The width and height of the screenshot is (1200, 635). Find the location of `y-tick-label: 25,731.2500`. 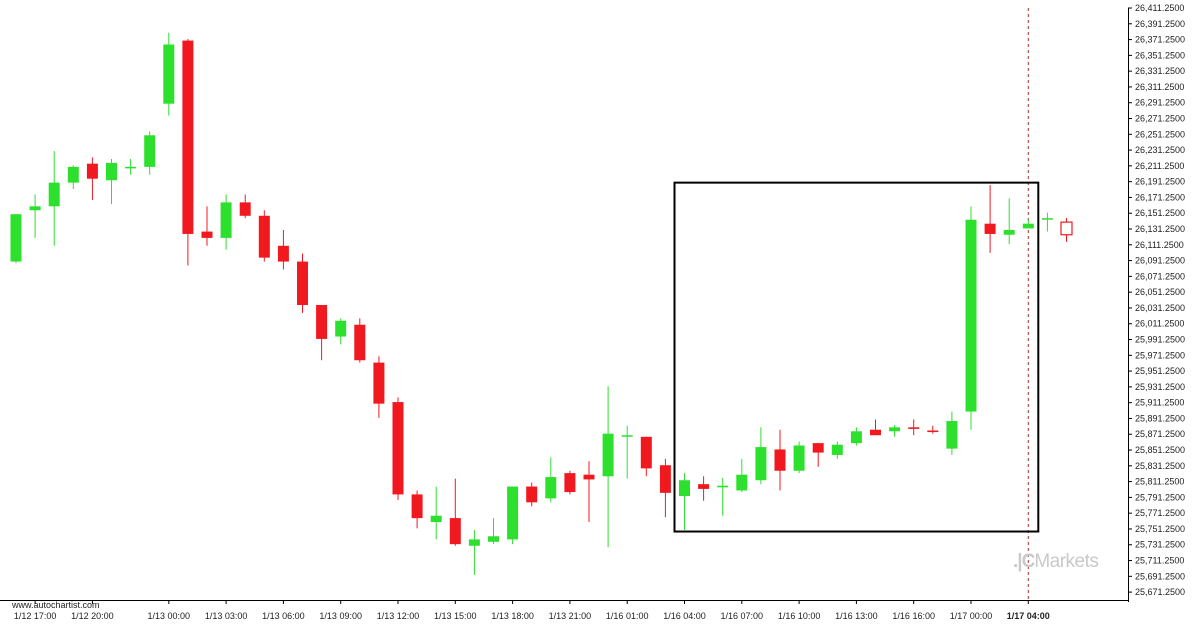

y-tick-label: 25,731.2500 is located at coordinates (1160, 545).